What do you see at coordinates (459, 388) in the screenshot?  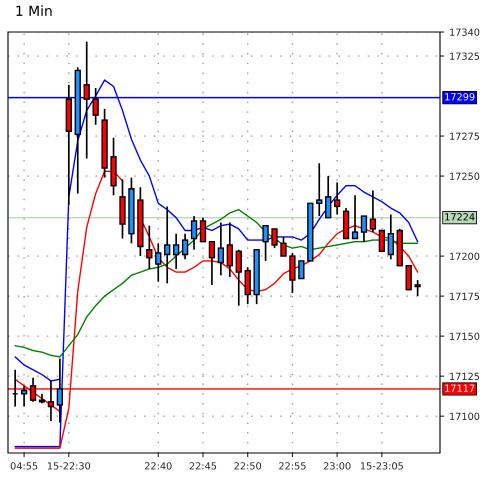 I see `ref-line-label: 17117` at bounding box center [459, 388].